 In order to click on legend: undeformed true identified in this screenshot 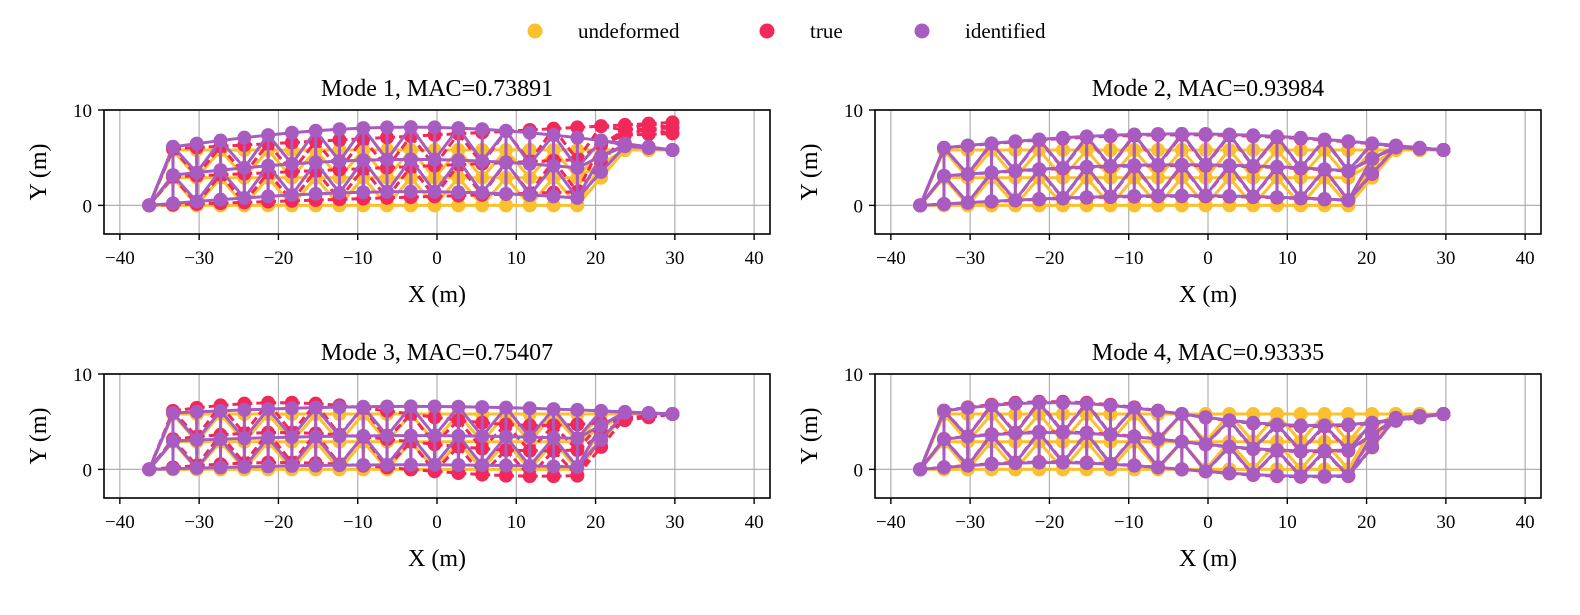, I will do `click(786, 31)`.